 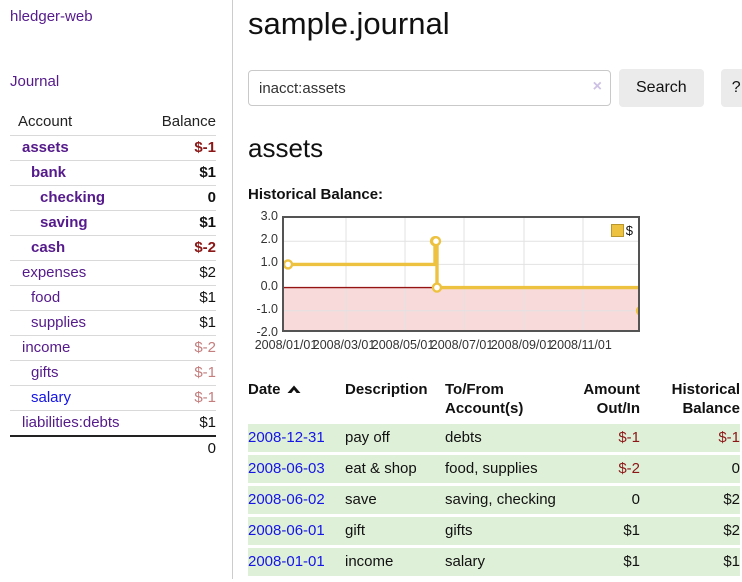 What do you see at coordinates (395, 500) in the screenshot?
I see `transaction-description: save` at bounding box center [395, 500].